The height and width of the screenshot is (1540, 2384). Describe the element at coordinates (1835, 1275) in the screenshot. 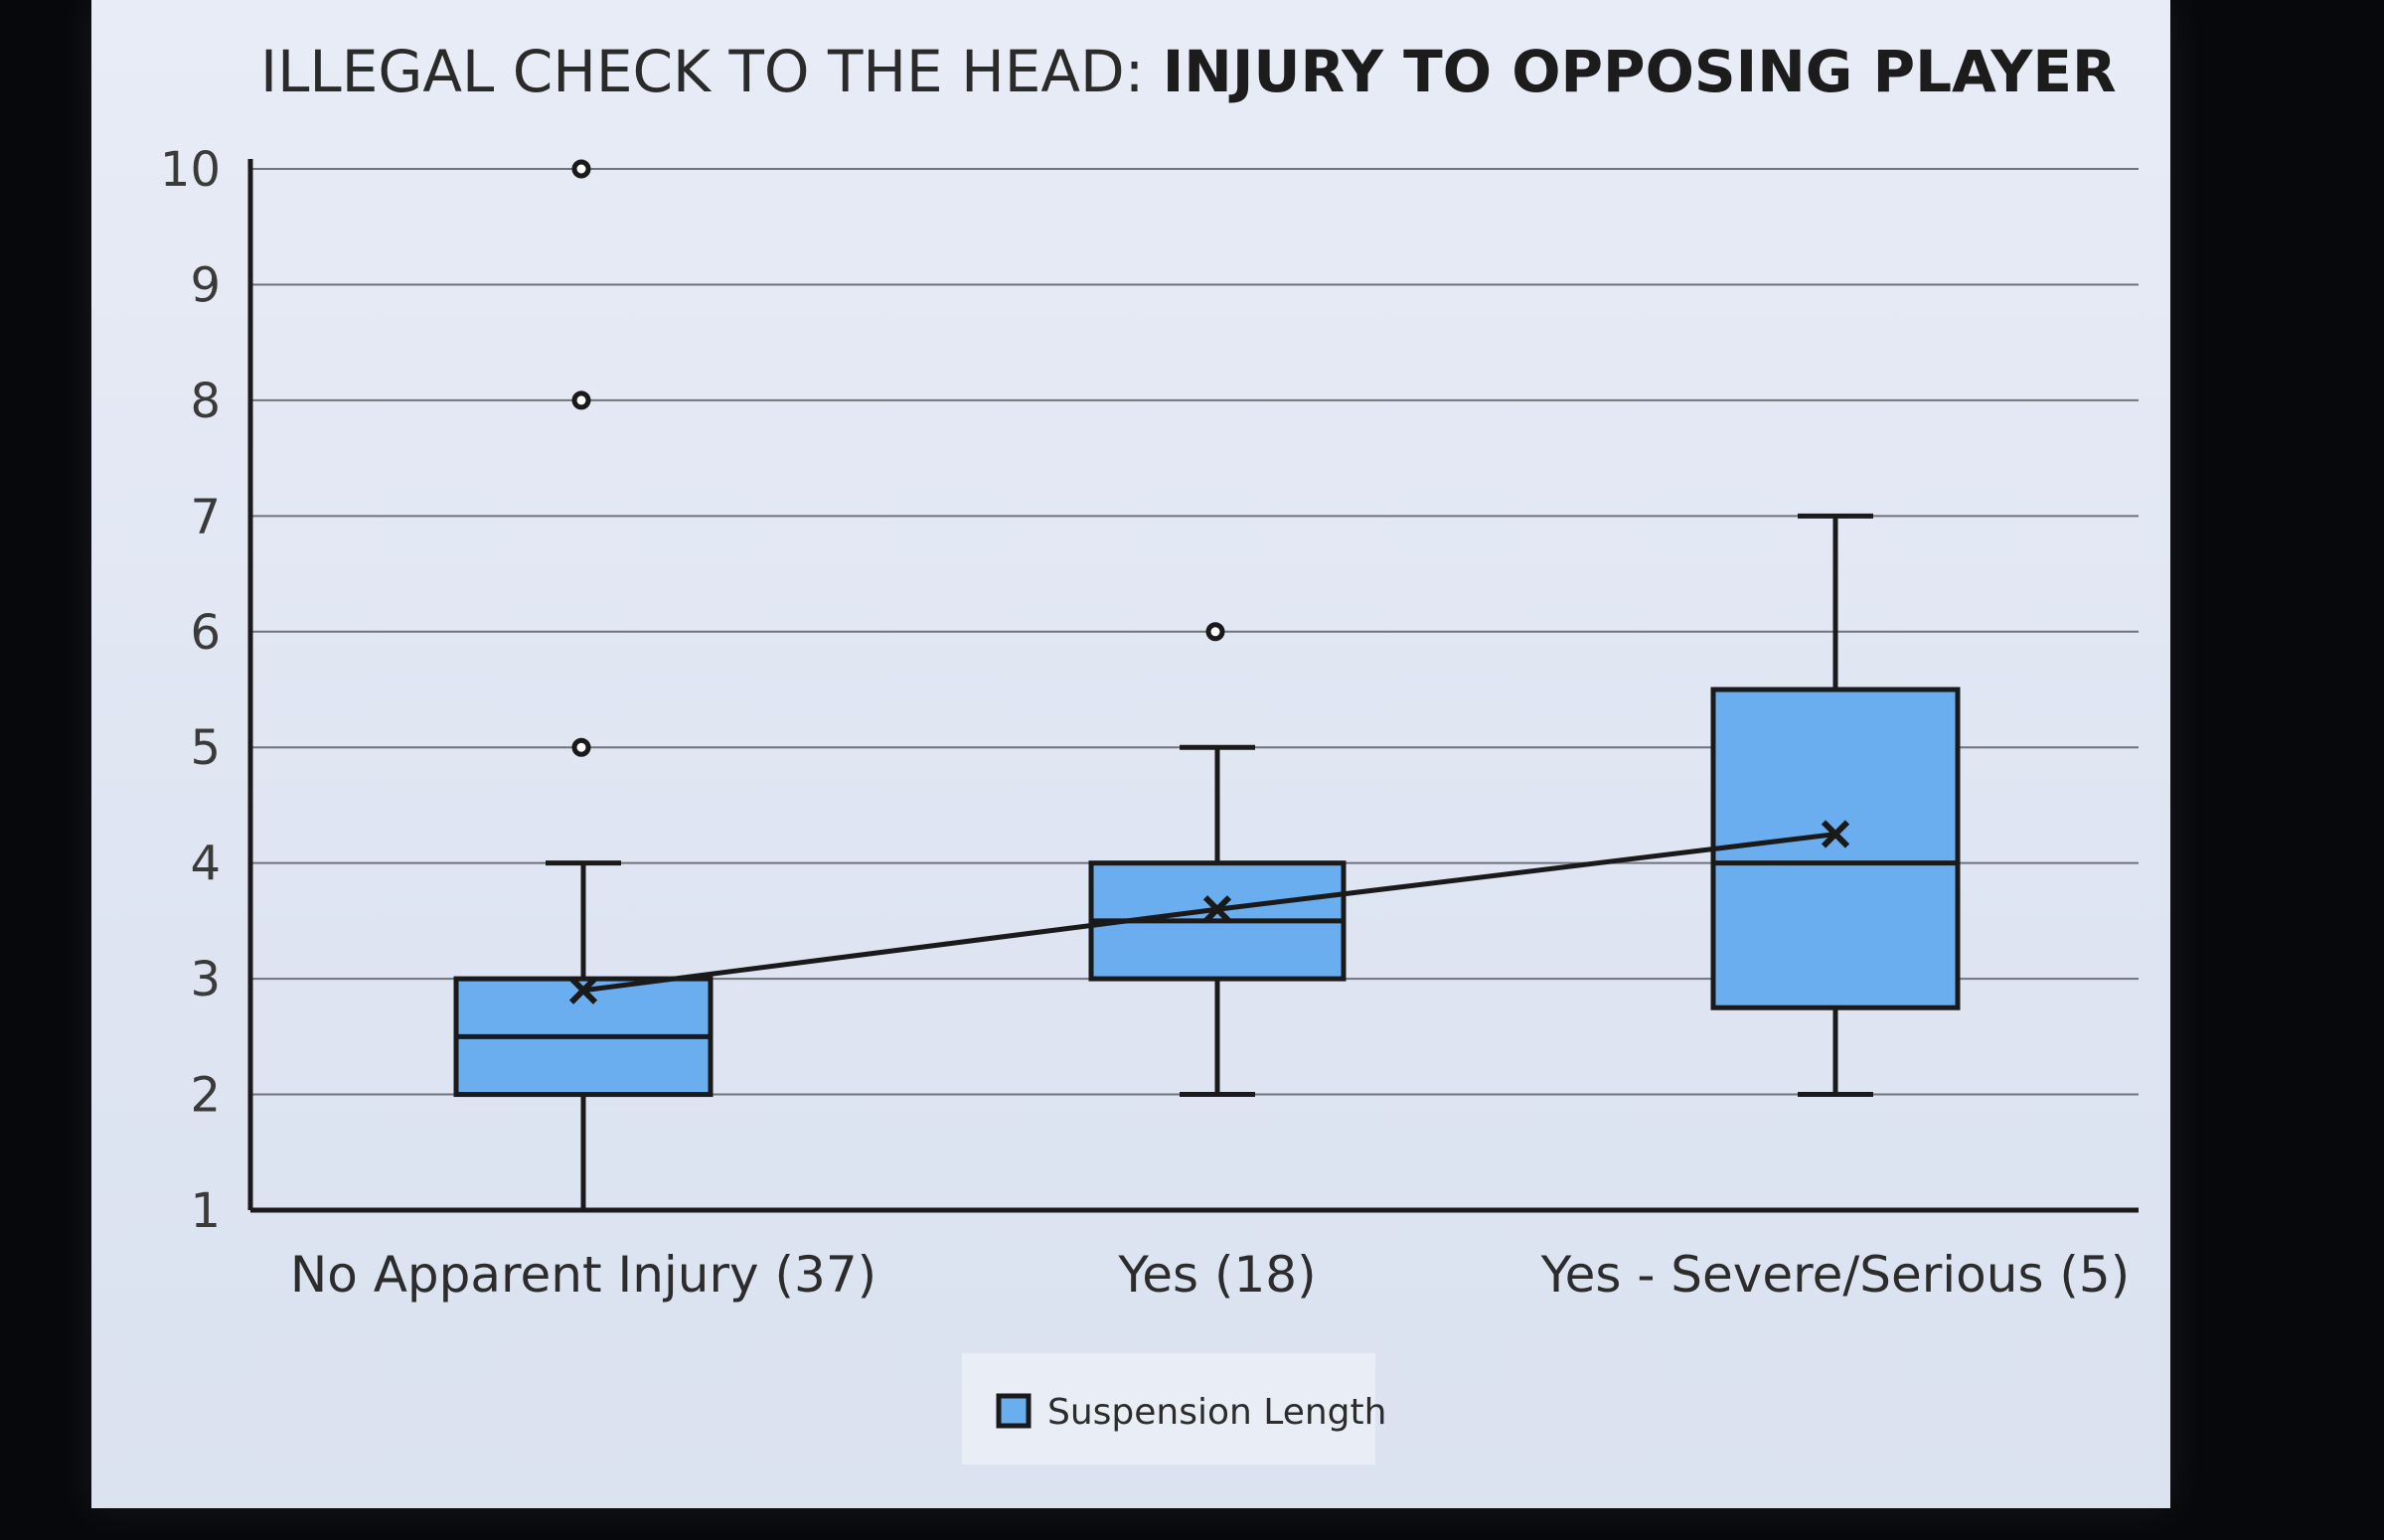

I see `x-tick-label: Yes - Severe/Serious (5)` at that location.